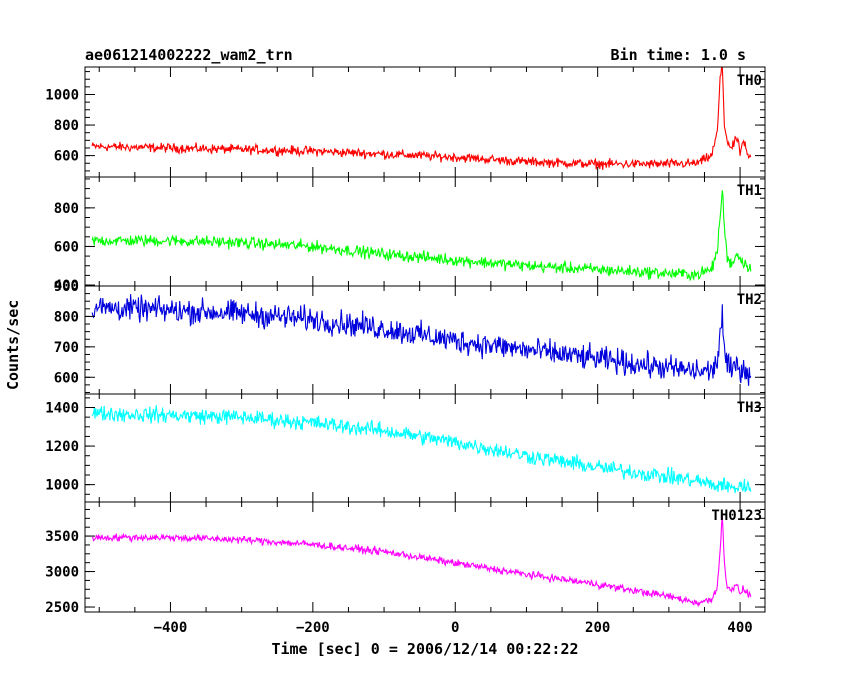 The width and height of the screenshot is (850, 680). What do you see at coordinates (421, 449) in the screenshot?
I see `series-line-th3` at bounding box center [421, 449].